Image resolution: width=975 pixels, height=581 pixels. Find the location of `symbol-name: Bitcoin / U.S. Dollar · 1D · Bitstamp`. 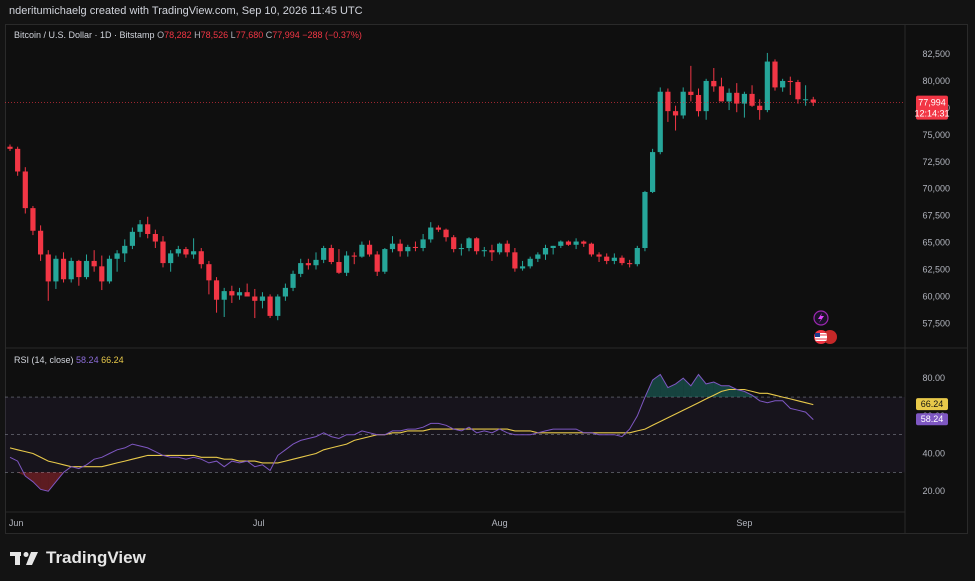

symbol-name: Bitcoin / U.S. Dollar · 1D · Bitstamp is located at coordinates (84, 35).